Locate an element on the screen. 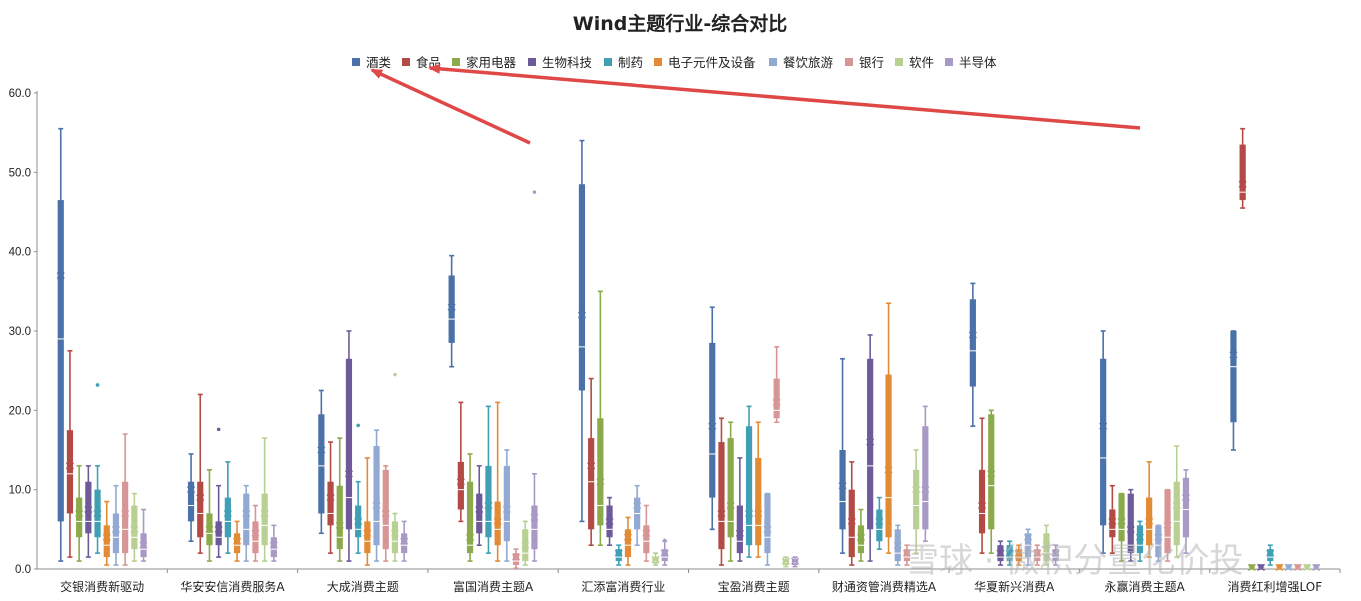  y-tick-label: 20.0 is located at coordinates (20, 411).